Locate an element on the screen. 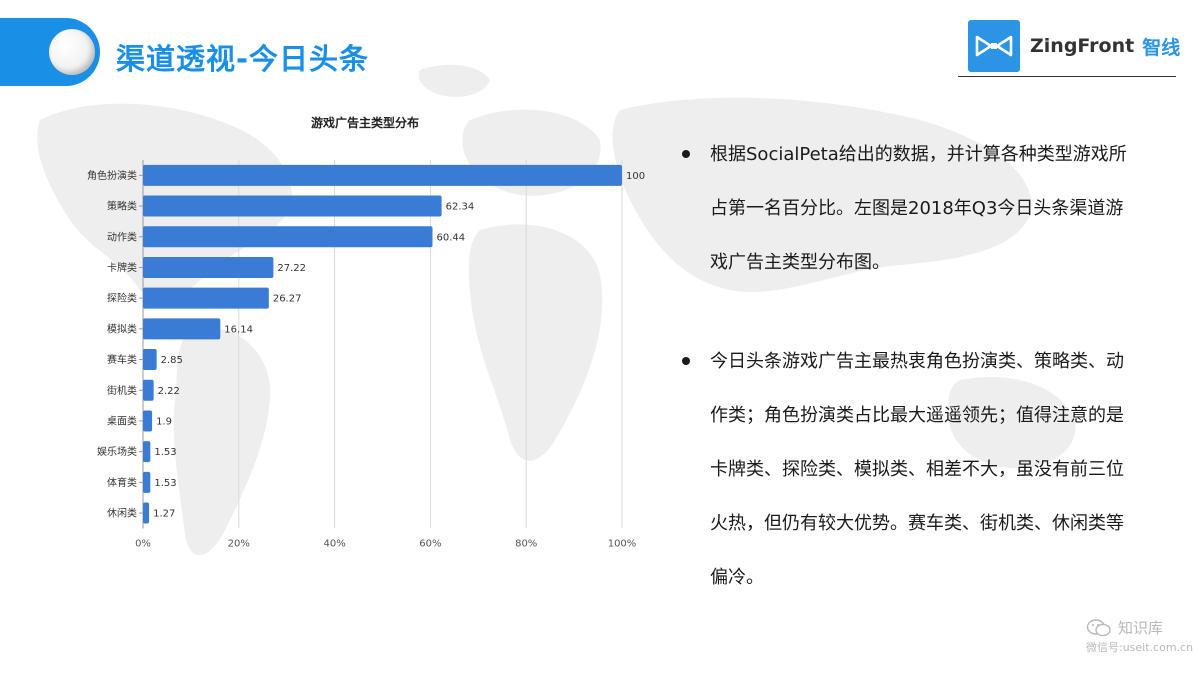 The width and height of the screenshot is (1200, 675). category-label: 探险类 is located at coordinates (122, 298).